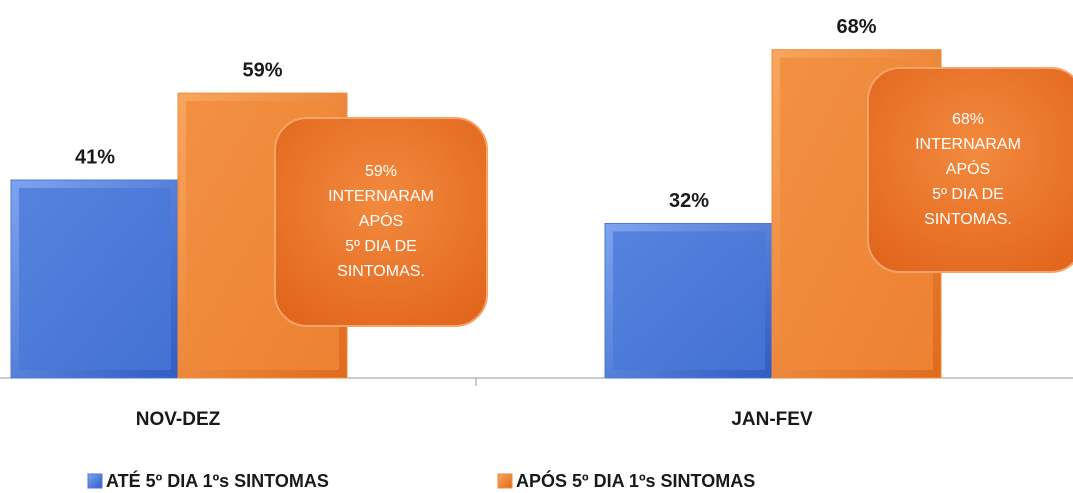 This screenshot has height=493, width=1073. I want to click on data-label: 32%, so click(689, 201).